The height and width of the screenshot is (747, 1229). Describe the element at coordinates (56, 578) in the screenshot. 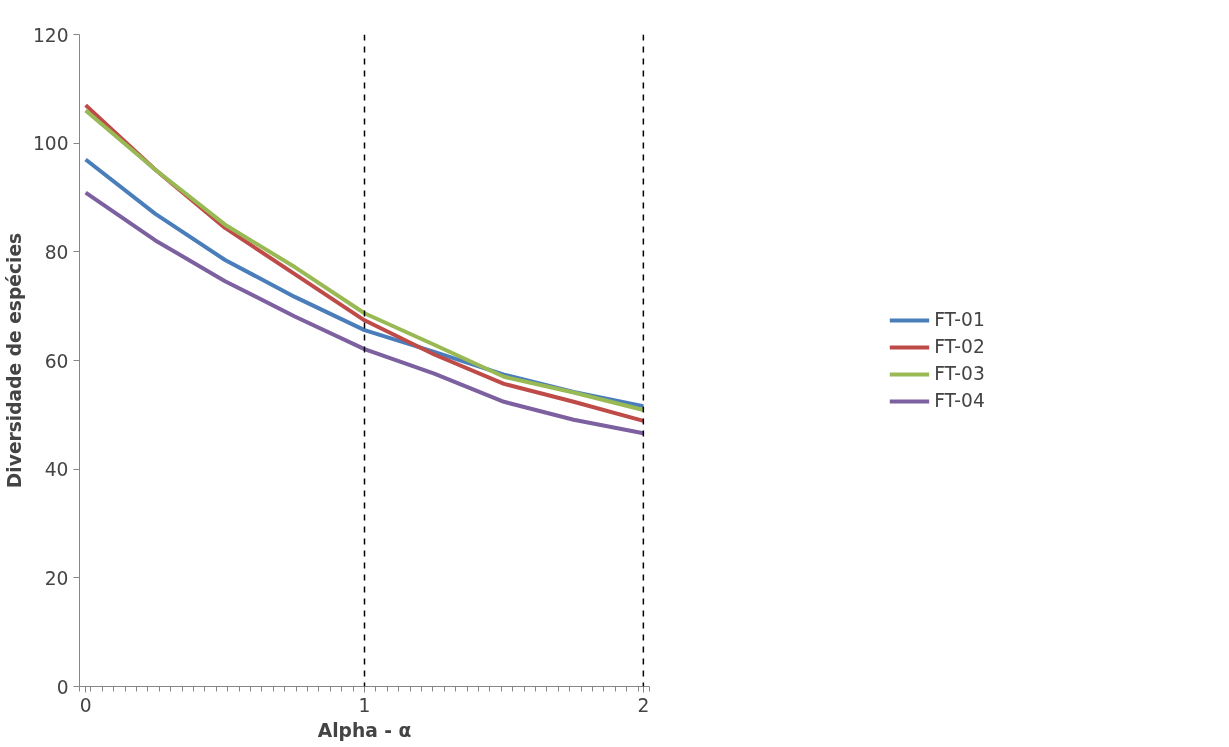

I see `y-tick-label: 20` at that location.